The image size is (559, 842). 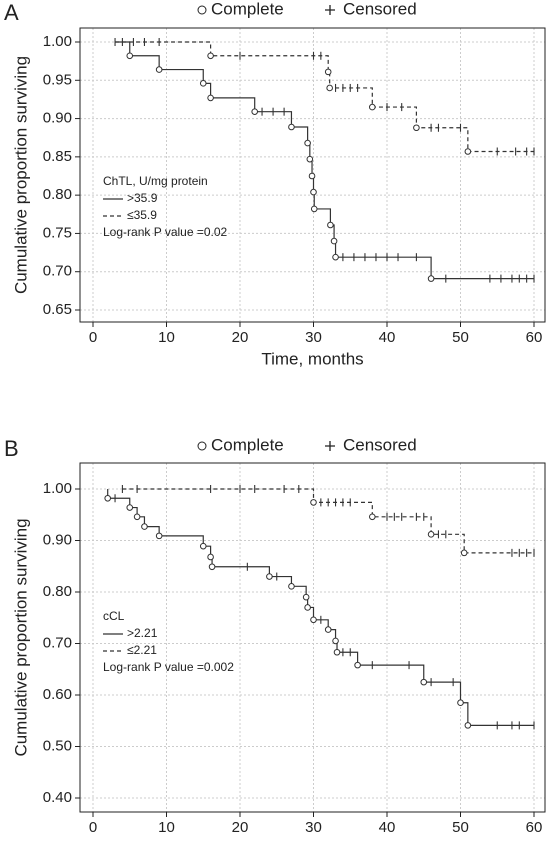 What do you see at coordinates (57, 694) in the screenshot?
I see `y-tick-label: 0.60` at bounding box center [57, 694].